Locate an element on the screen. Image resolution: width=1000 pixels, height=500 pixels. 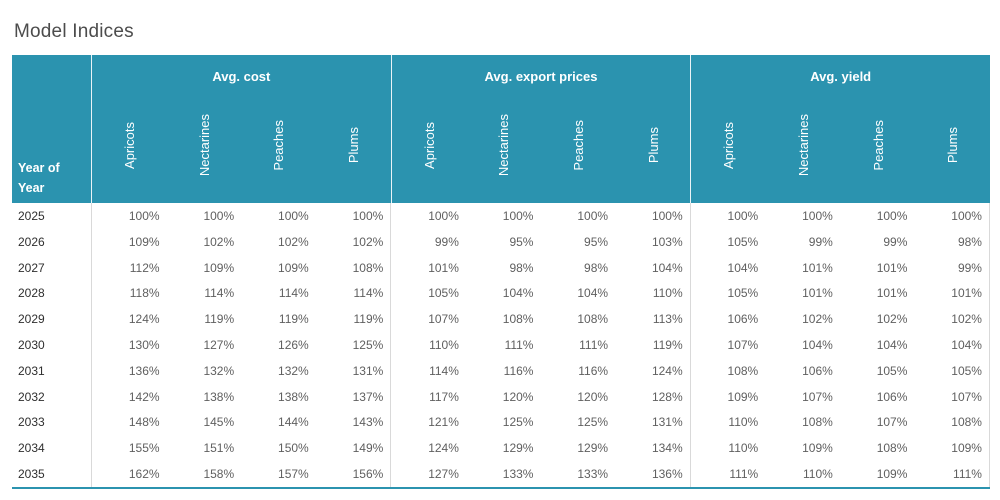
value-cell: 136% is located at coordinates (144, 370).